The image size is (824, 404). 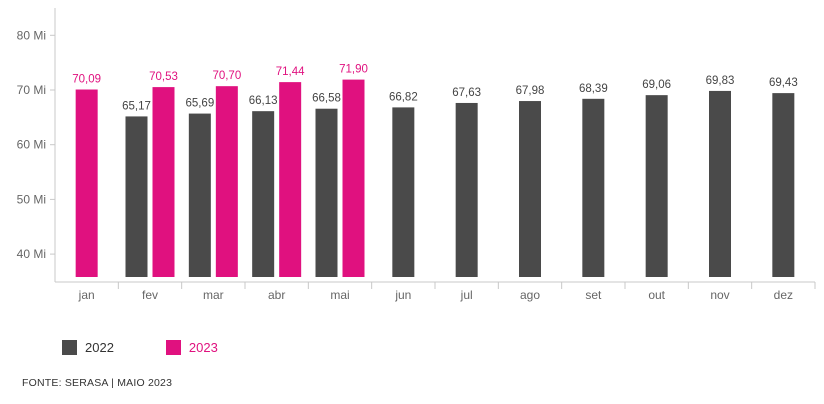 What do you see at coordinates (290, 72) in the screenshot?
I see `value-label-2023-abr: 71,44` at bounding box center [290, 72].